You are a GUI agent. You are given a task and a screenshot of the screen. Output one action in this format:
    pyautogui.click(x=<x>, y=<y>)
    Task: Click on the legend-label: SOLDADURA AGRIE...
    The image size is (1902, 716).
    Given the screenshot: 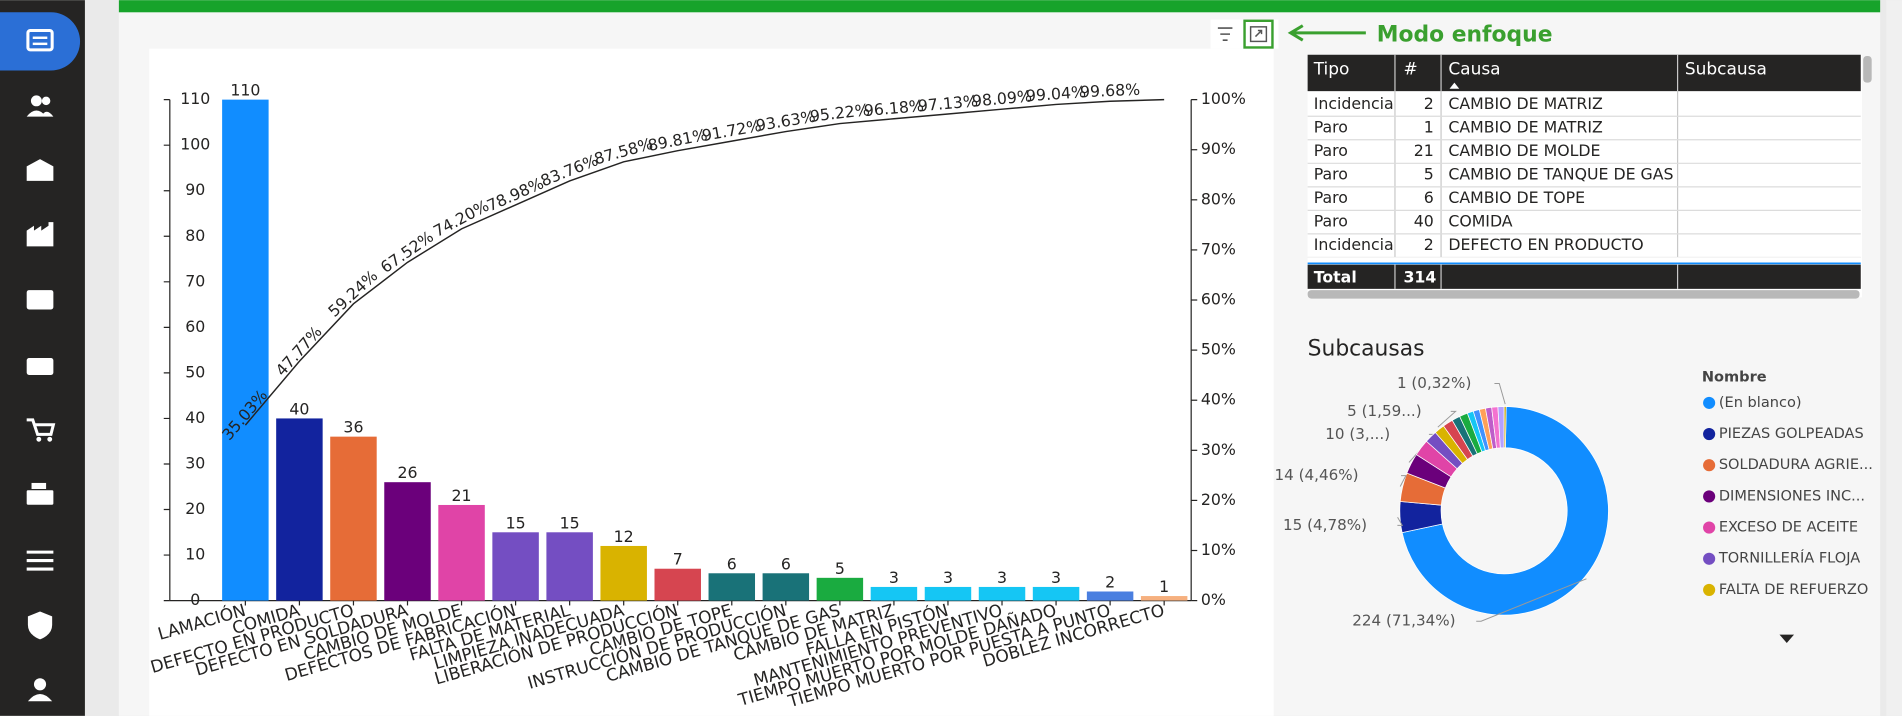 What is the action you would take?
    pyautogui.click(x=1796, y=464)
    